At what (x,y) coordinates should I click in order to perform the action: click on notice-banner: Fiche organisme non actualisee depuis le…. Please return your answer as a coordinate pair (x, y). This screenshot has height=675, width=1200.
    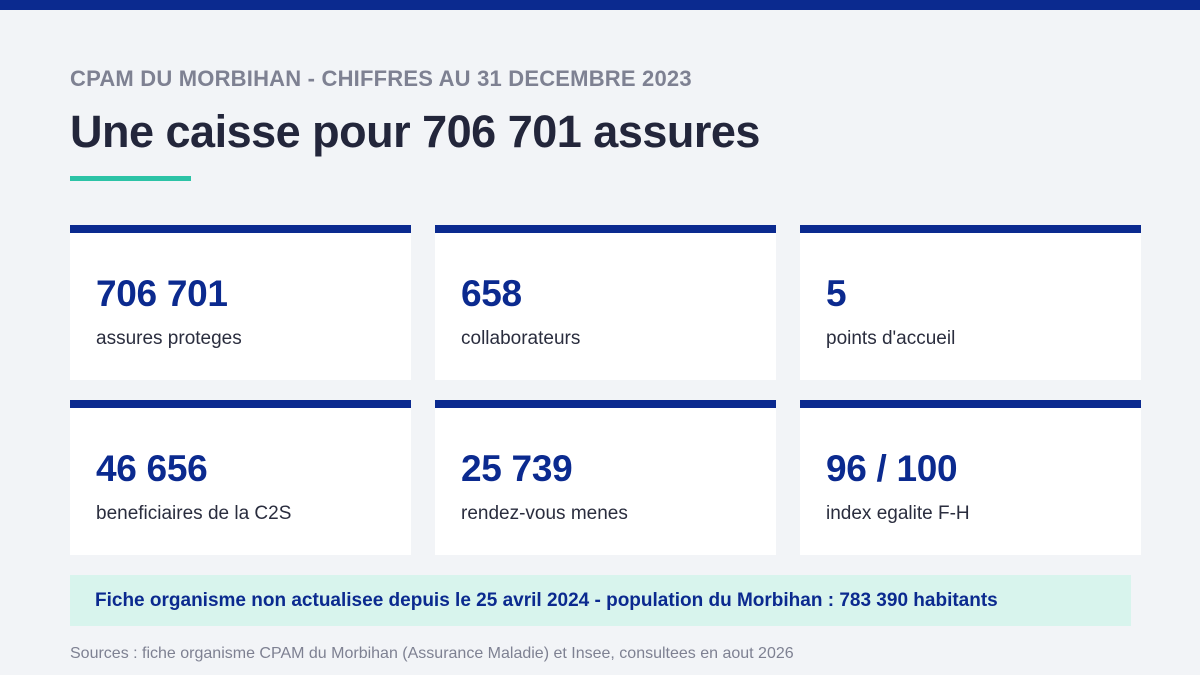
    Looking at the image, I should click on (600, 600).